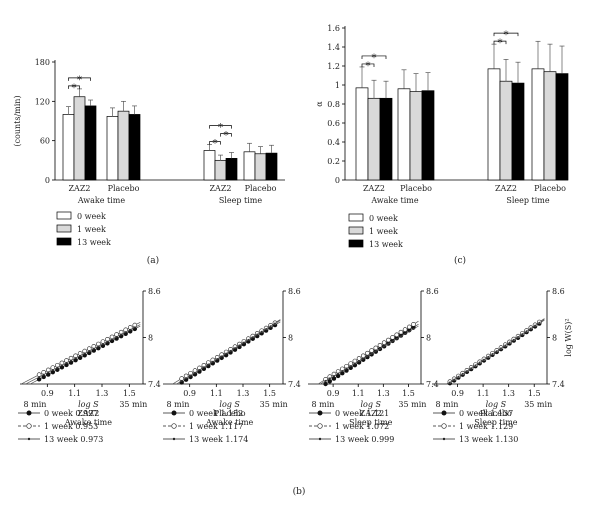  I want to click on legend-label: 13 week 0.999, so click(364, 439).